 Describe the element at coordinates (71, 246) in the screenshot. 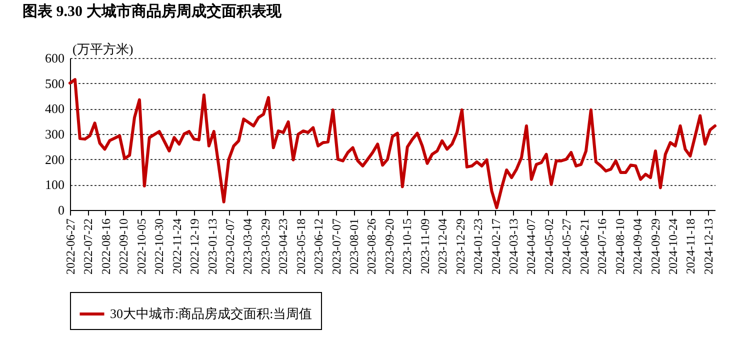

I see `x-tick-label: 2022-06-27` at that location.